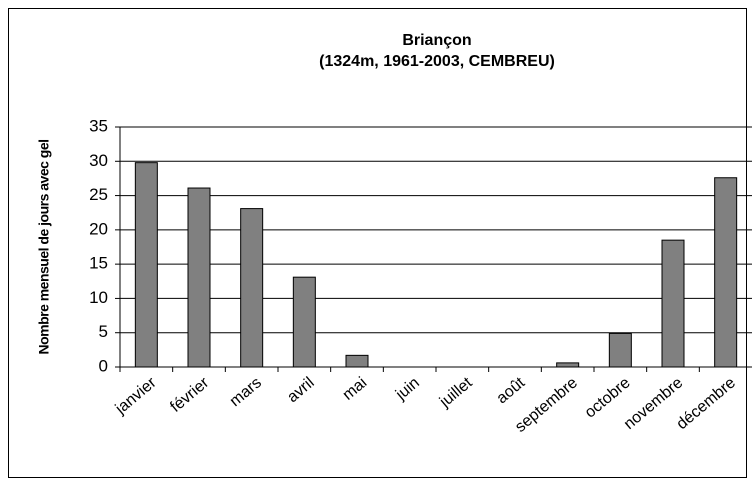  I want to click on y-tick-label: 15, so click(98, 263).